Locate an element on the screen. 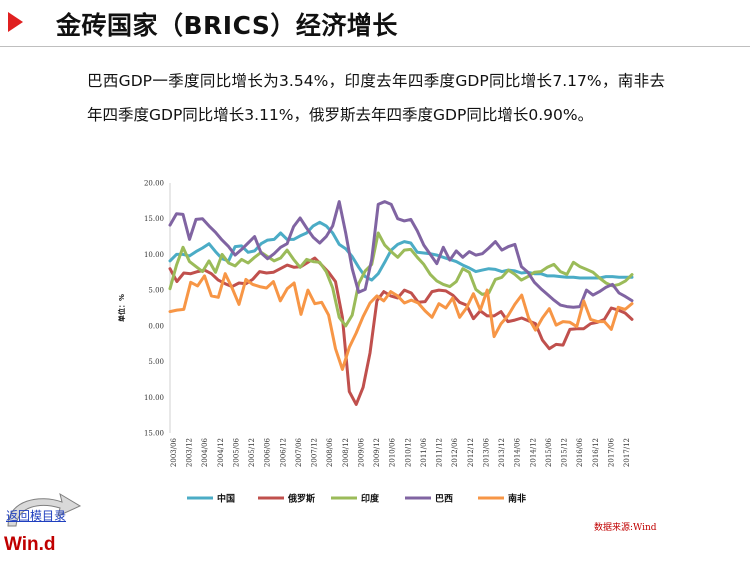  back-arrow-icon is located at coordinates (45, 523).